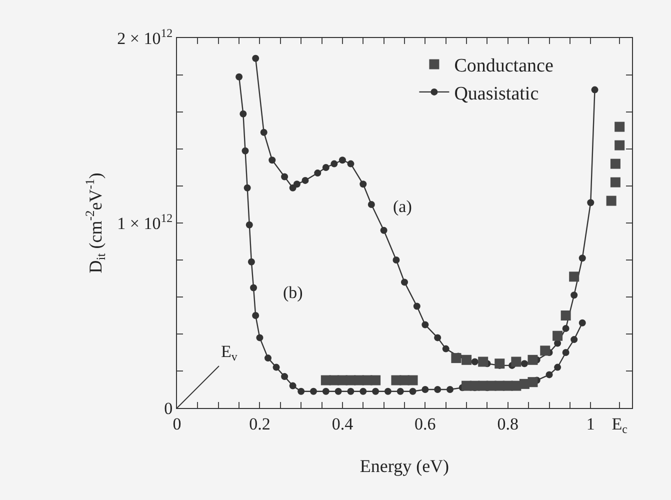  What do you see at coordinates (229, 353) in the screenshot?
I see `annotation: E$_{v}$` at bounding box center [229, 353].